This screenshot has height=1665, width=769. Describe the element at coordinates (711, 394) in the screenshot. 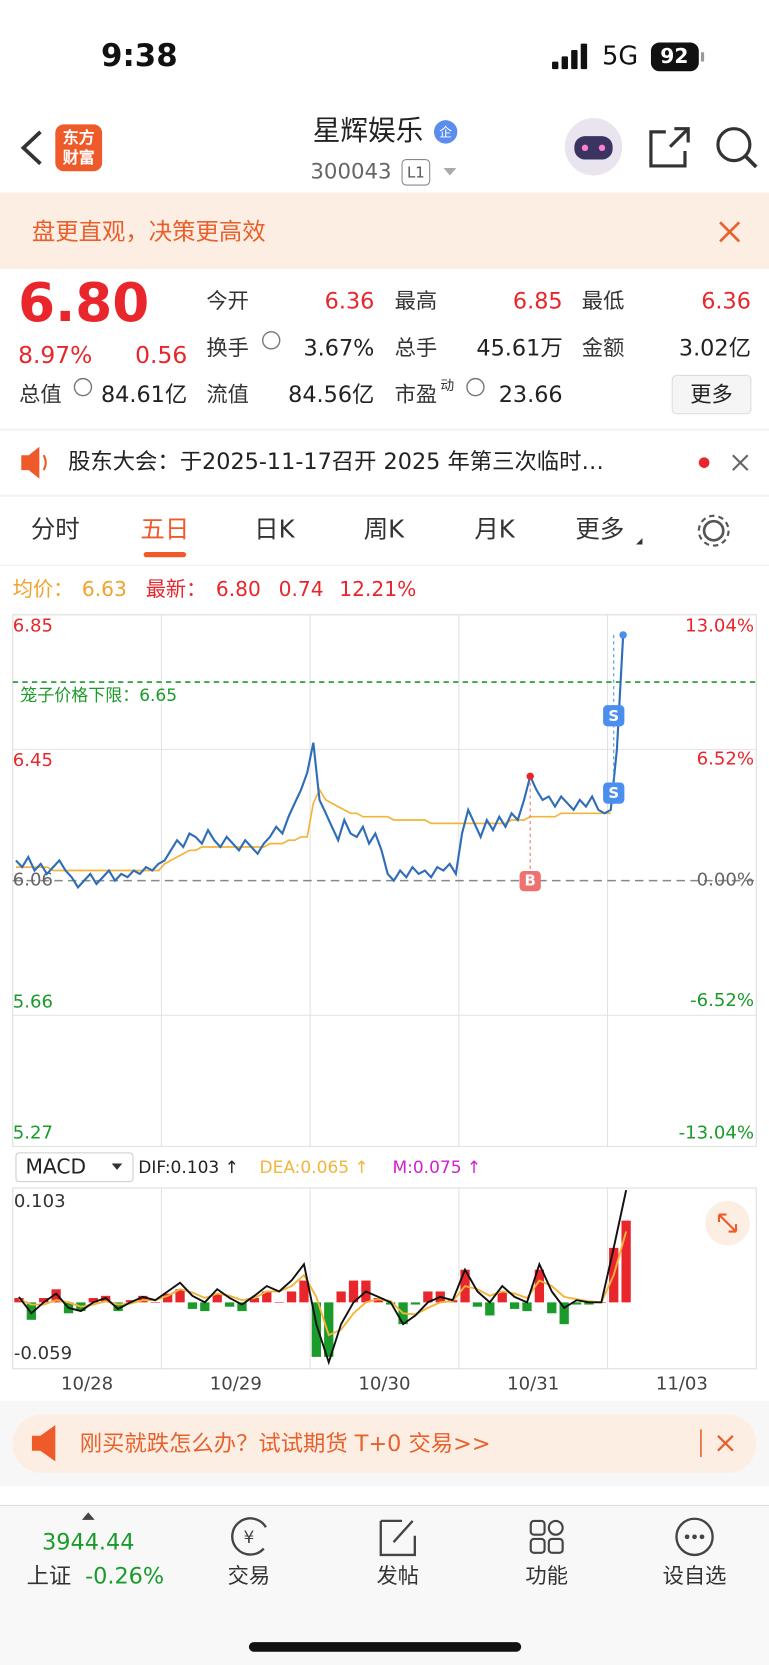

I see `more-button` at that location.